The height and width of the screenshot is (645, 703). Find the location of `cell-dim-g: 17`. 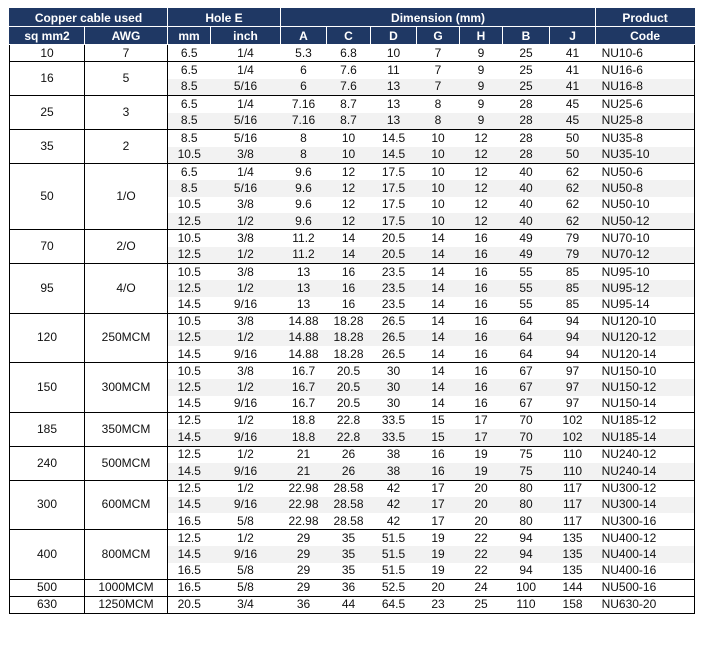

cell-dim-g: 17 is located at coordinates (438, 488).